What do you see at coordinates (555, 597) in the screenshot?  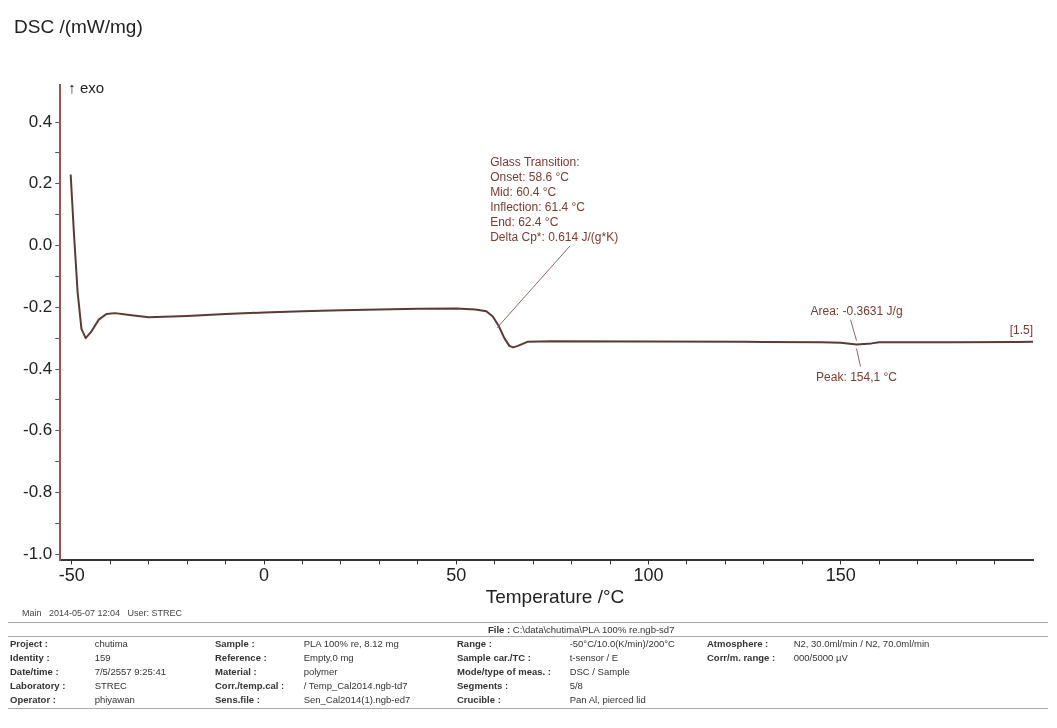 I see `x-axis-title: Temperature /°C` at bounding box center [555, 597].